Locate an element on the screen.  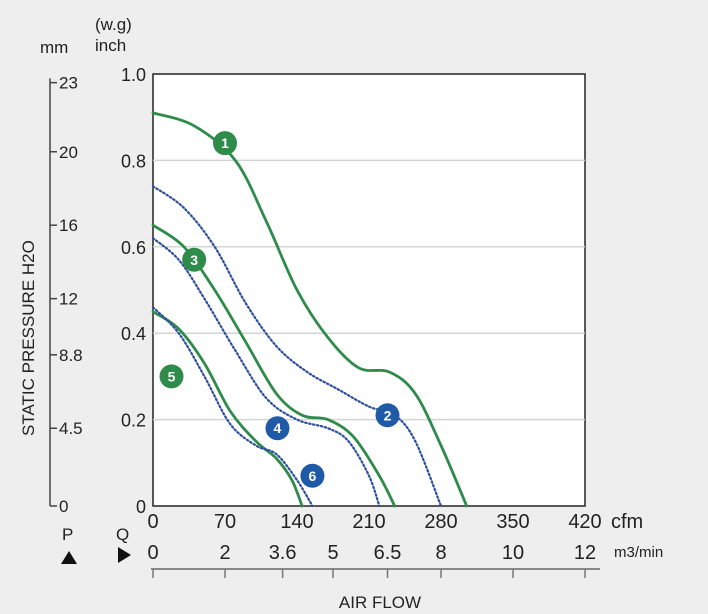
inch-unit-label: inch is located at coordinates (110, 45).